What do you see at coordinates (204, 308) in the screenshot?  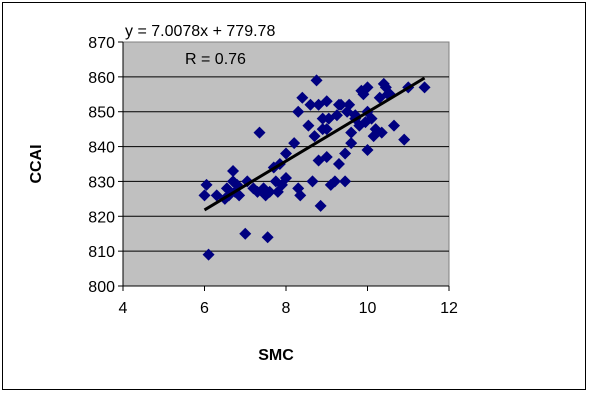 I see `x-tick-label: 6` at bounding box center [204, 308].